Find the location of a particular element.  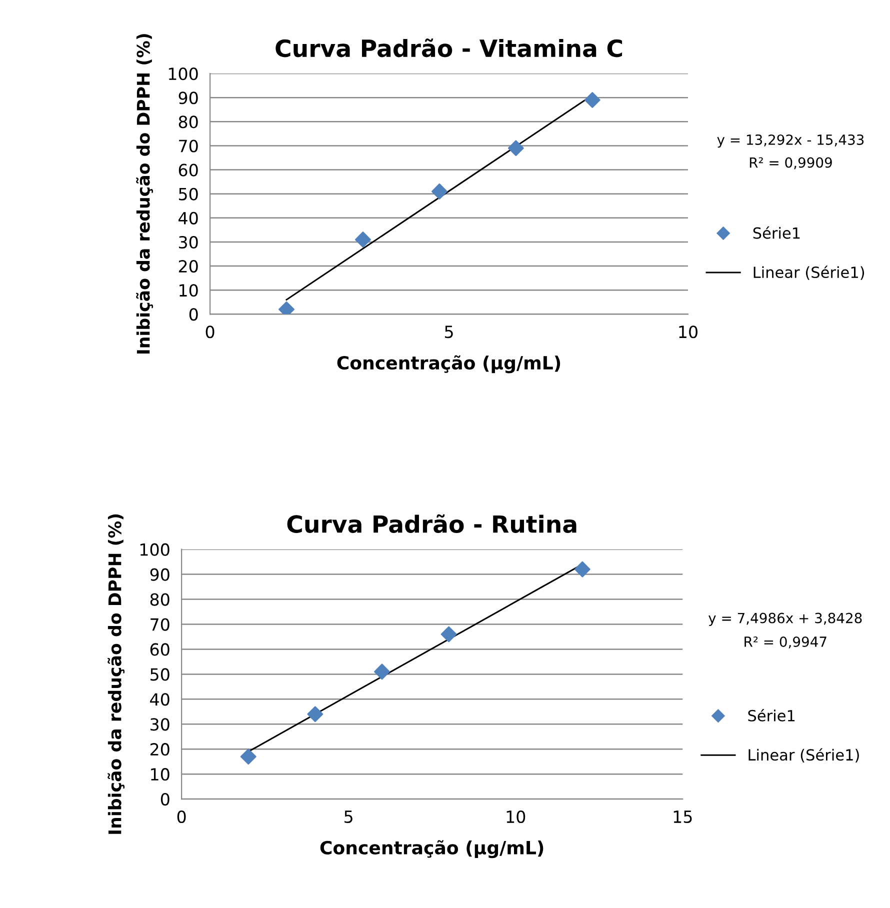

text: y = 13,292x - 15,433 is located at coordinates (790, 141).